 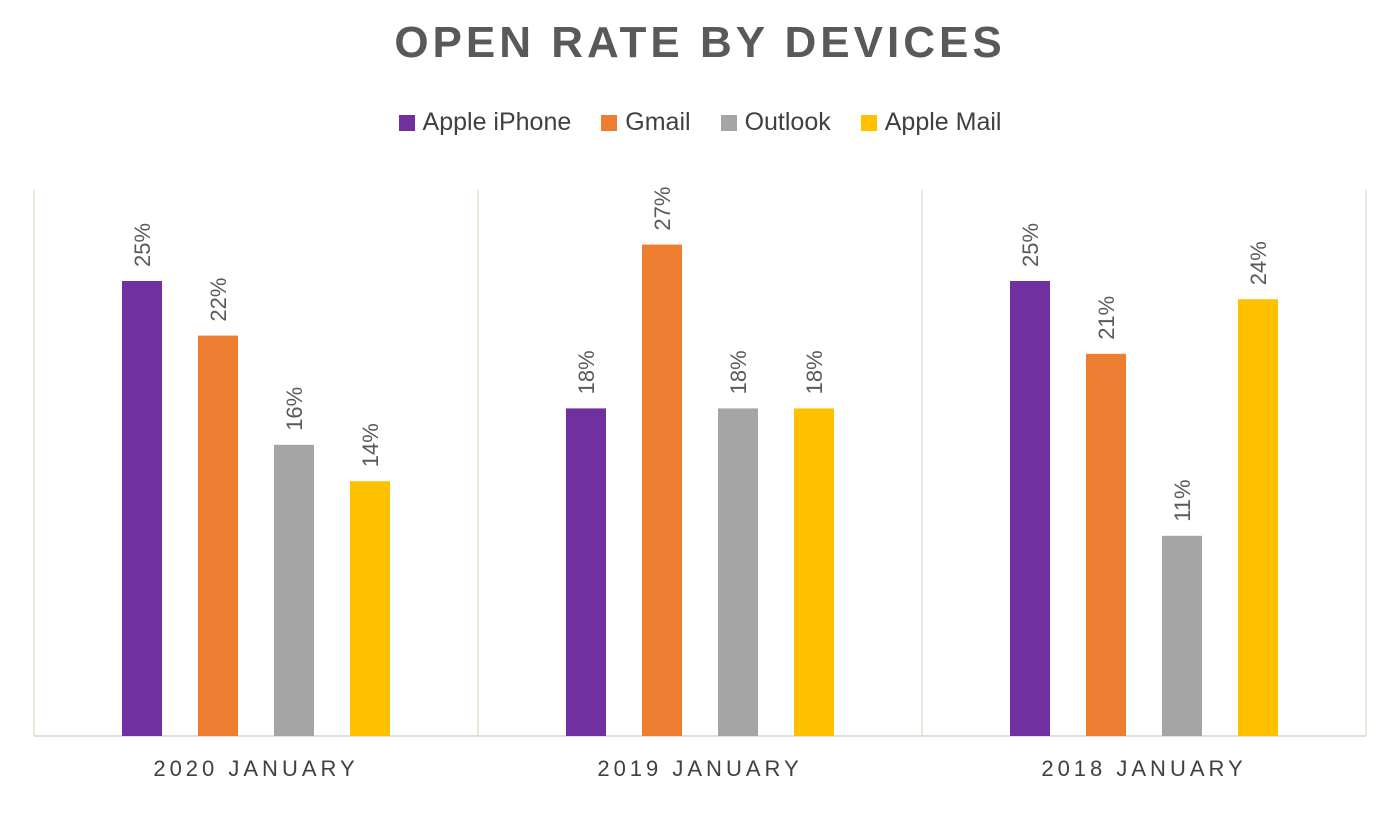 I want to click on category-label: 2019 JANUARY, so click(x=699, y=768).